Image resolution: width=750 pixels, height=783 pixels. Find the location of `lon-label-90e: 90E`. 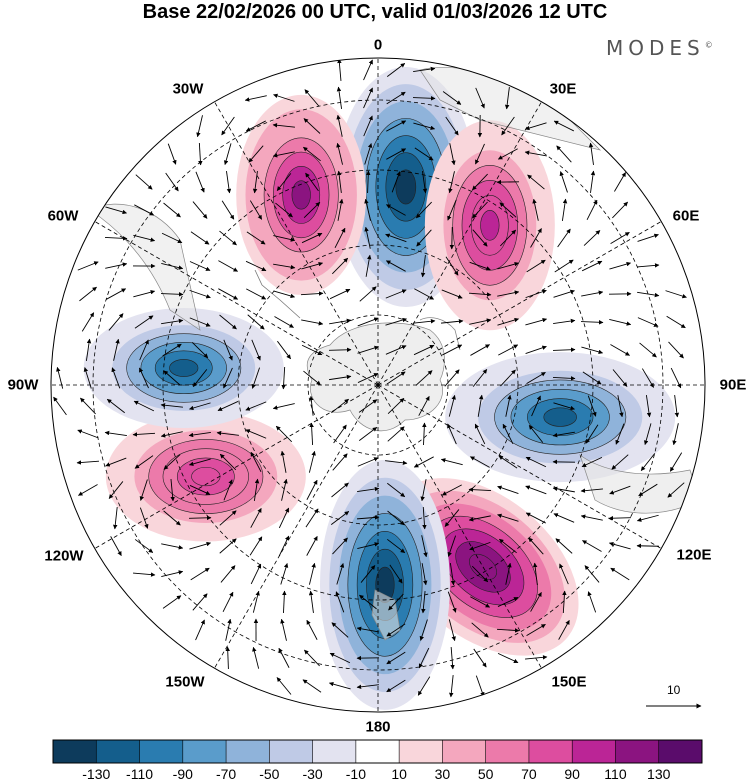

lon-label-90e: 90E is located at coordinates (733, 385).